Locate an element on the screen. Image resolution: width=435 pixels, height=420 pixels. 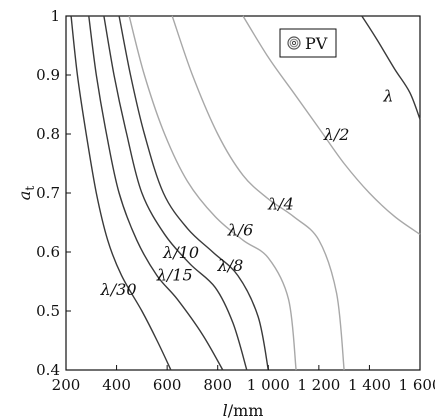
contour-label: λ/4 is located at coordinates (280, 204).